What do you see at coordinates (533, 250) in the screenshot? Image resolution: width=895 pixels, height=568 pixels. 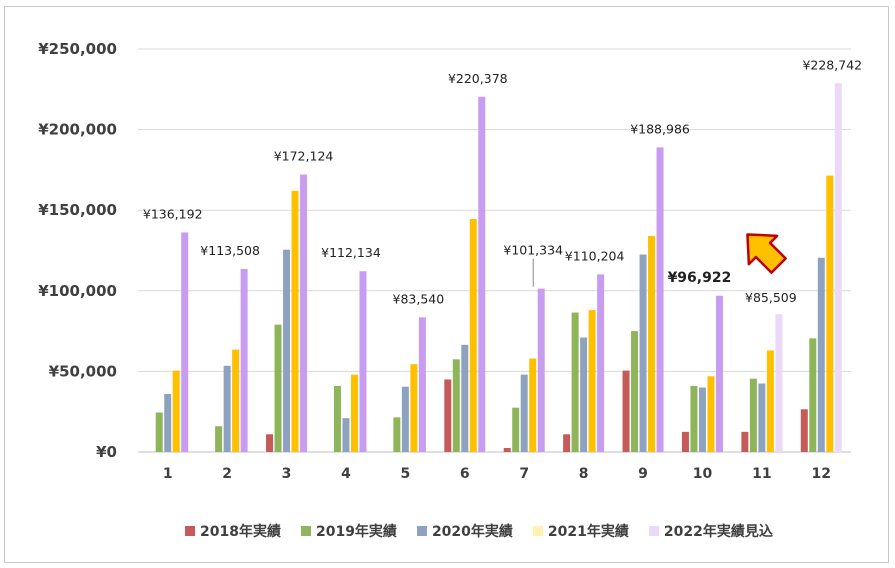 I see `data-label: ¥101,334` at bounding box center [533, 250].